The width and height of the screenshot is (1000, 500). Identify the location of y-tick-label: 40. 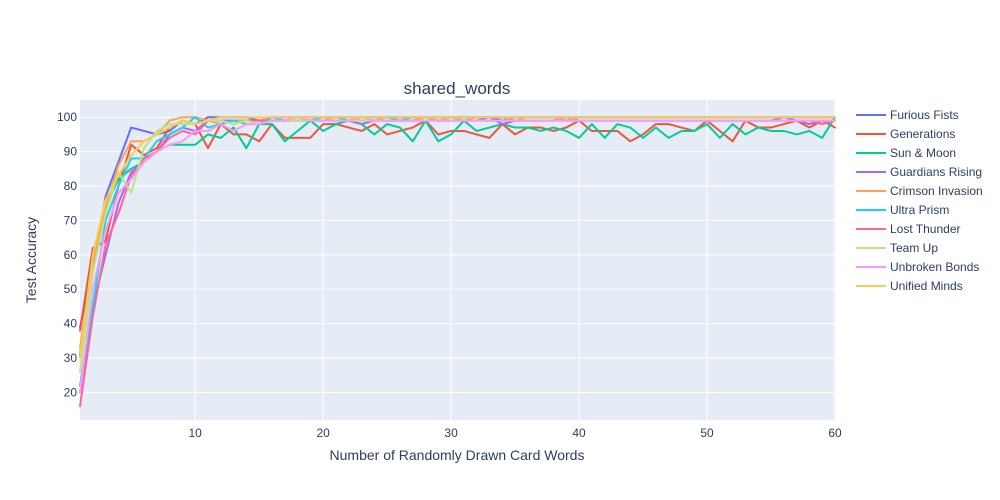
(71, 324).